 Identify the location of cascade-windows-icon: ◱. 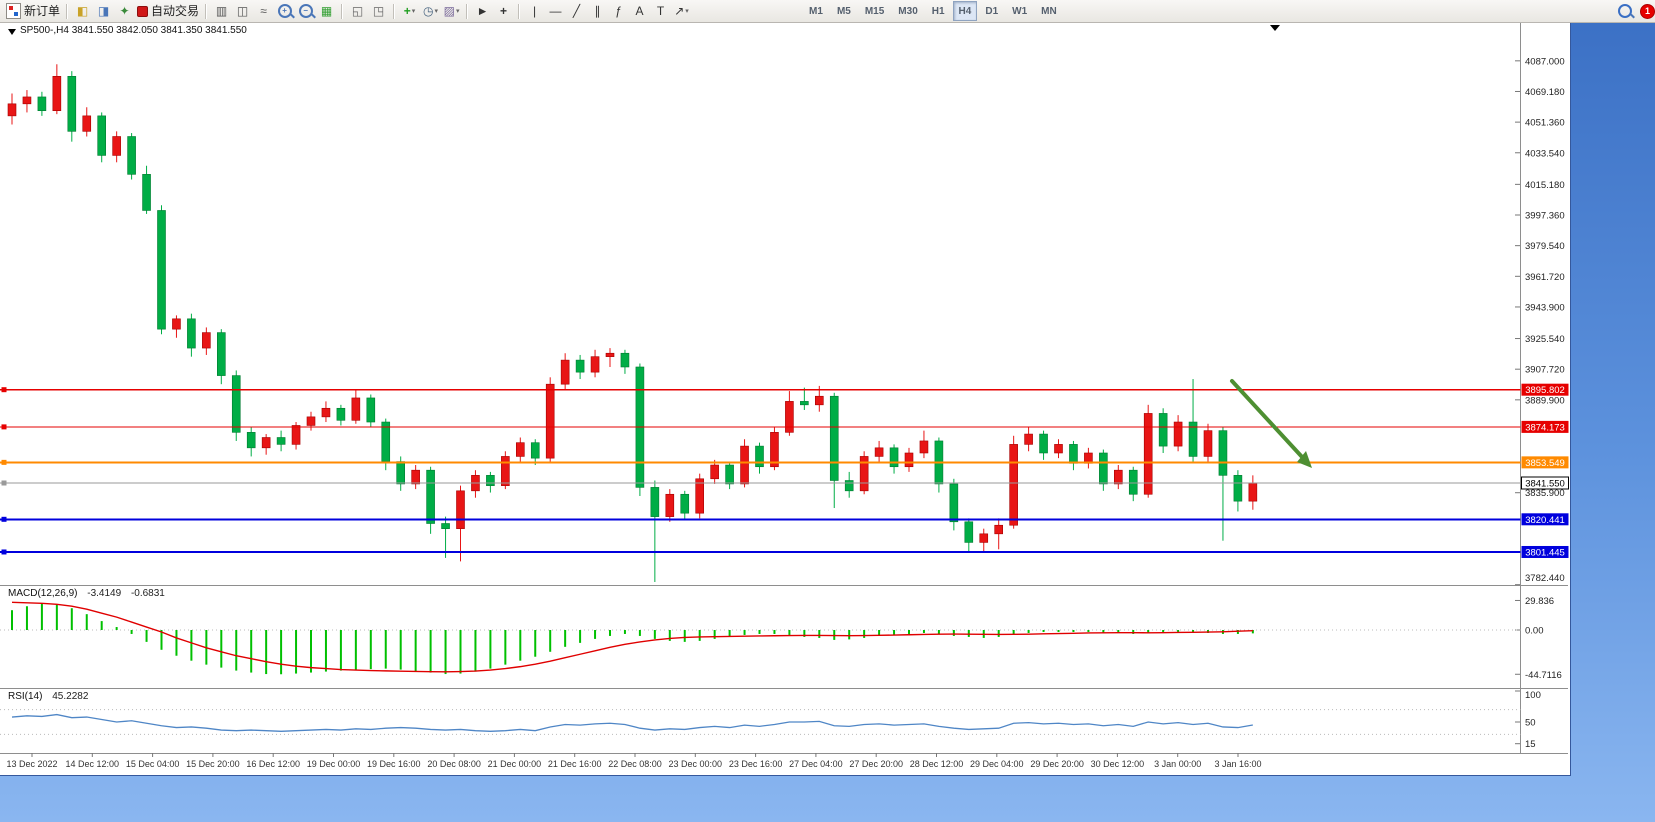
(357, 11).